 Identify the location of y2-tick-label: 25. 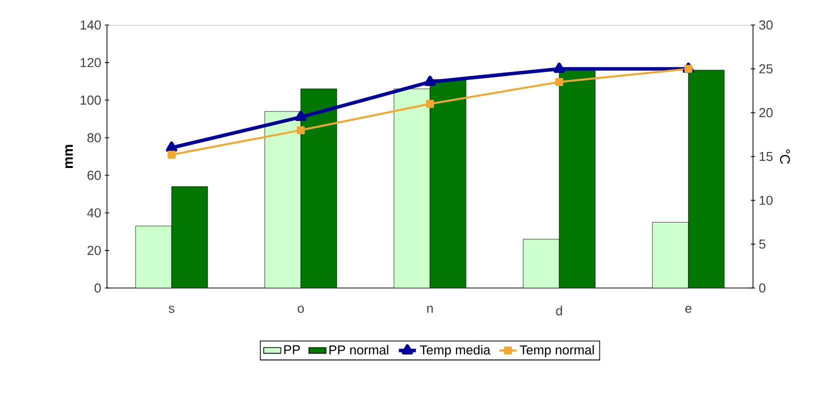
(766, 69).